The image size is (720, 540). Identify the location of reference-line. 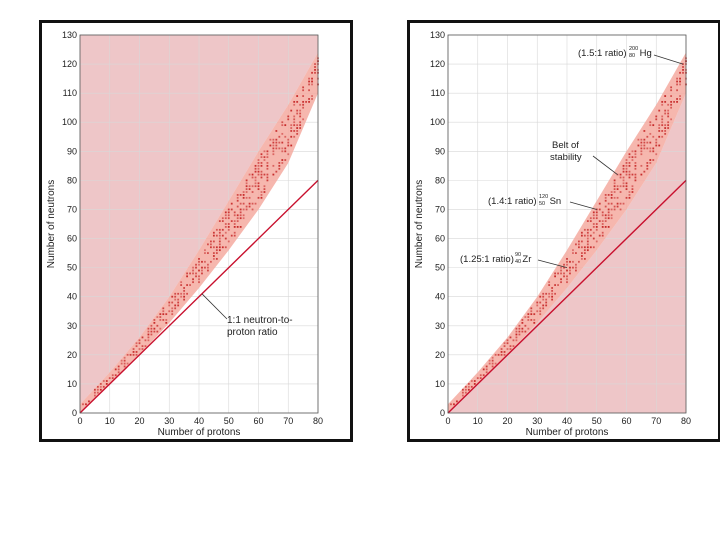
(199, 296).